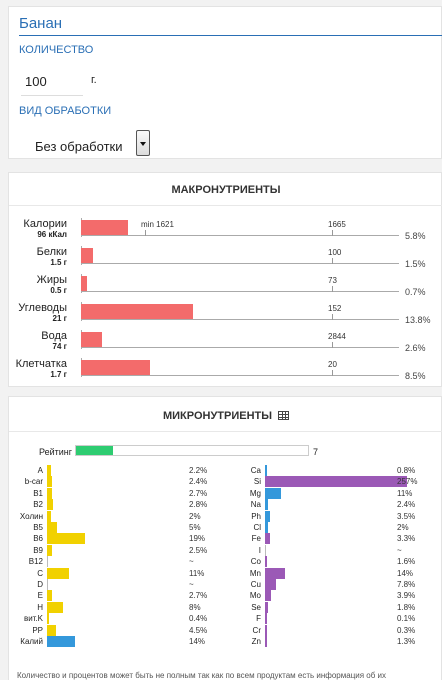  What do you see at coordinates (52, 234) in the screenshot?
I see `macro-amount: 96 кКал` at bounding box center [52, 234].